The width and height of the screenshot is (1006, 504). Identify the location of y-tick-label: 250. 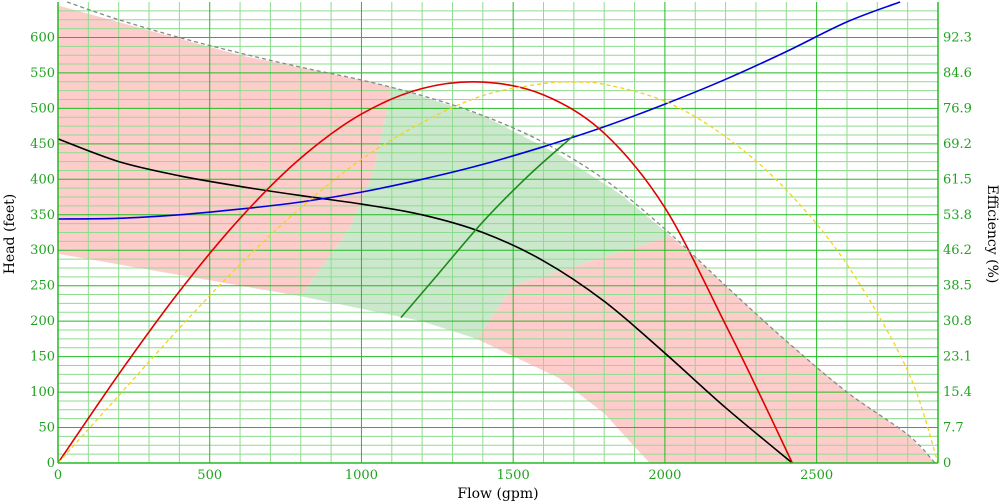
(42, 286).